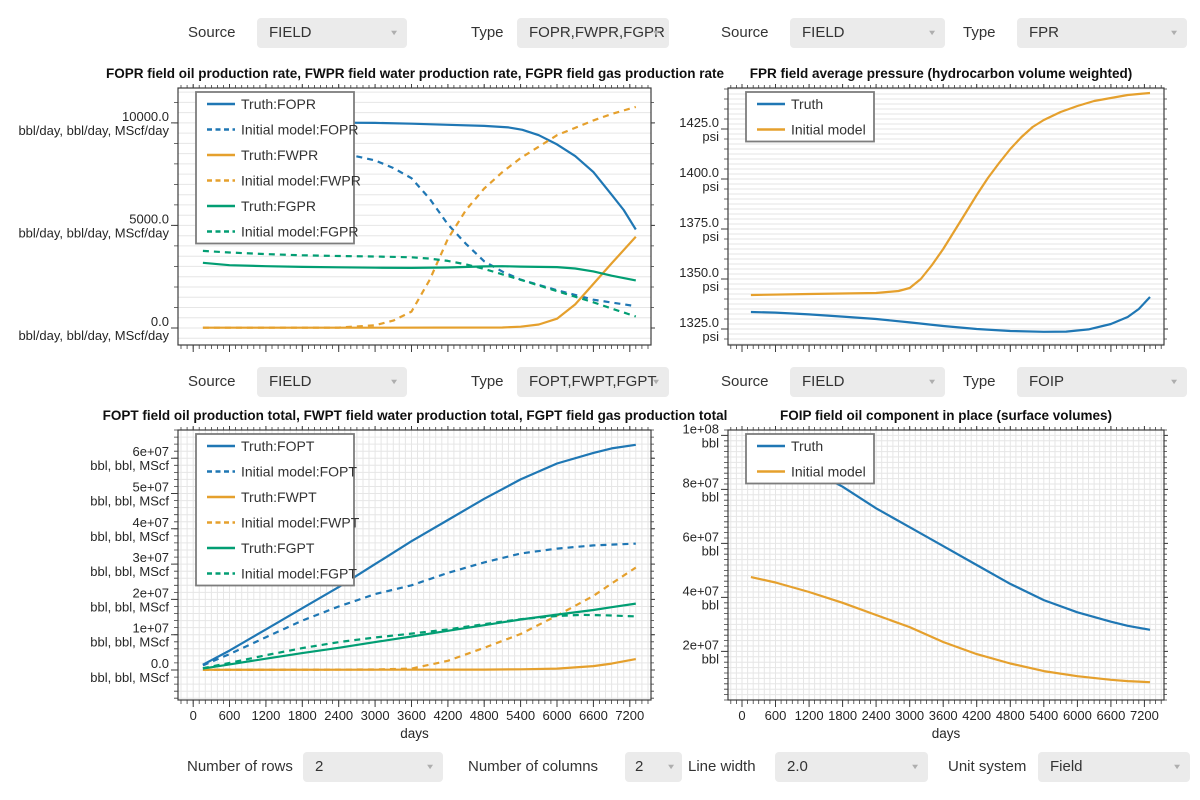 This screenshot has height=800, width=1200. I want to click on rows-select: 2 ▼, so click(373, 767).